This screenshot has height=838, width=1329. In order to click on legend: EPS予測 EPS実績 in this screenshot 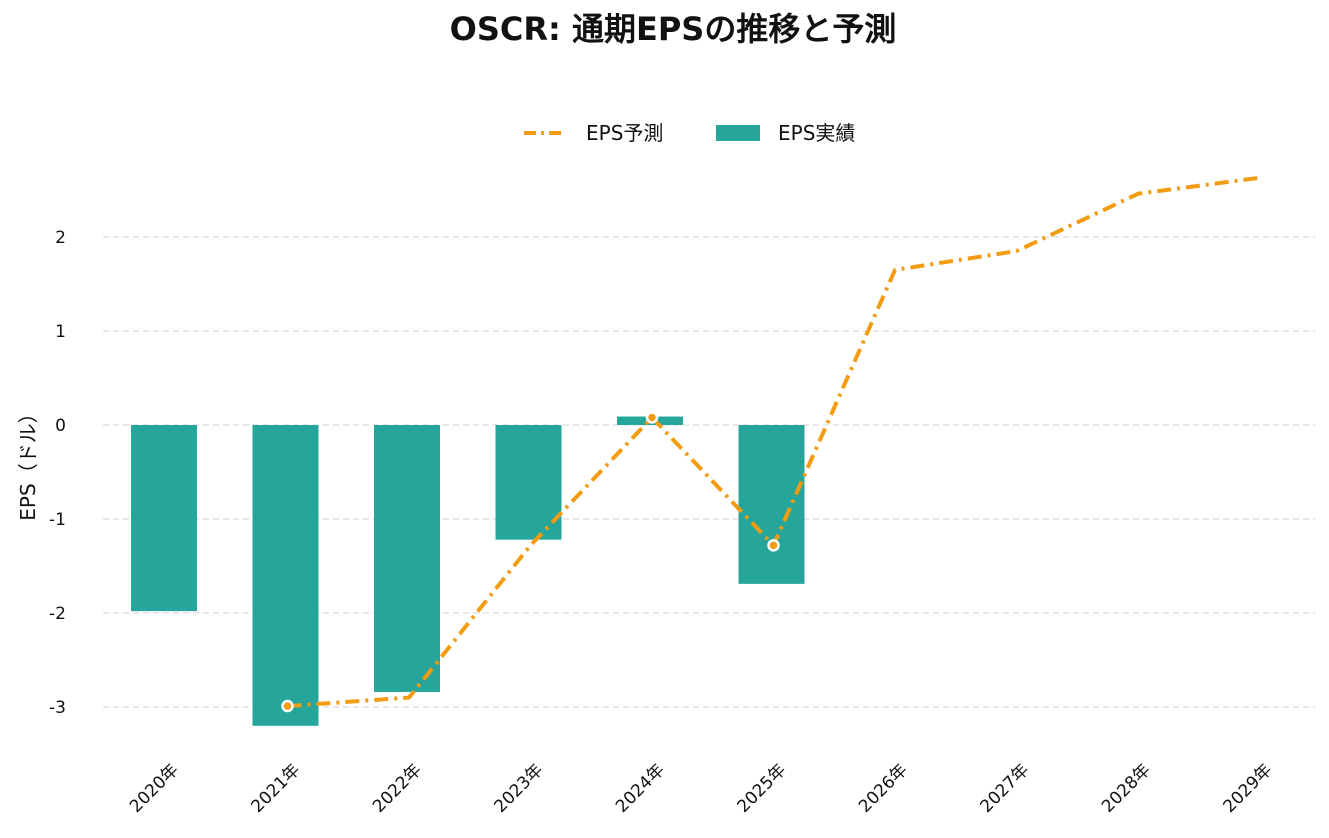, I will do `click(689, 133)`.